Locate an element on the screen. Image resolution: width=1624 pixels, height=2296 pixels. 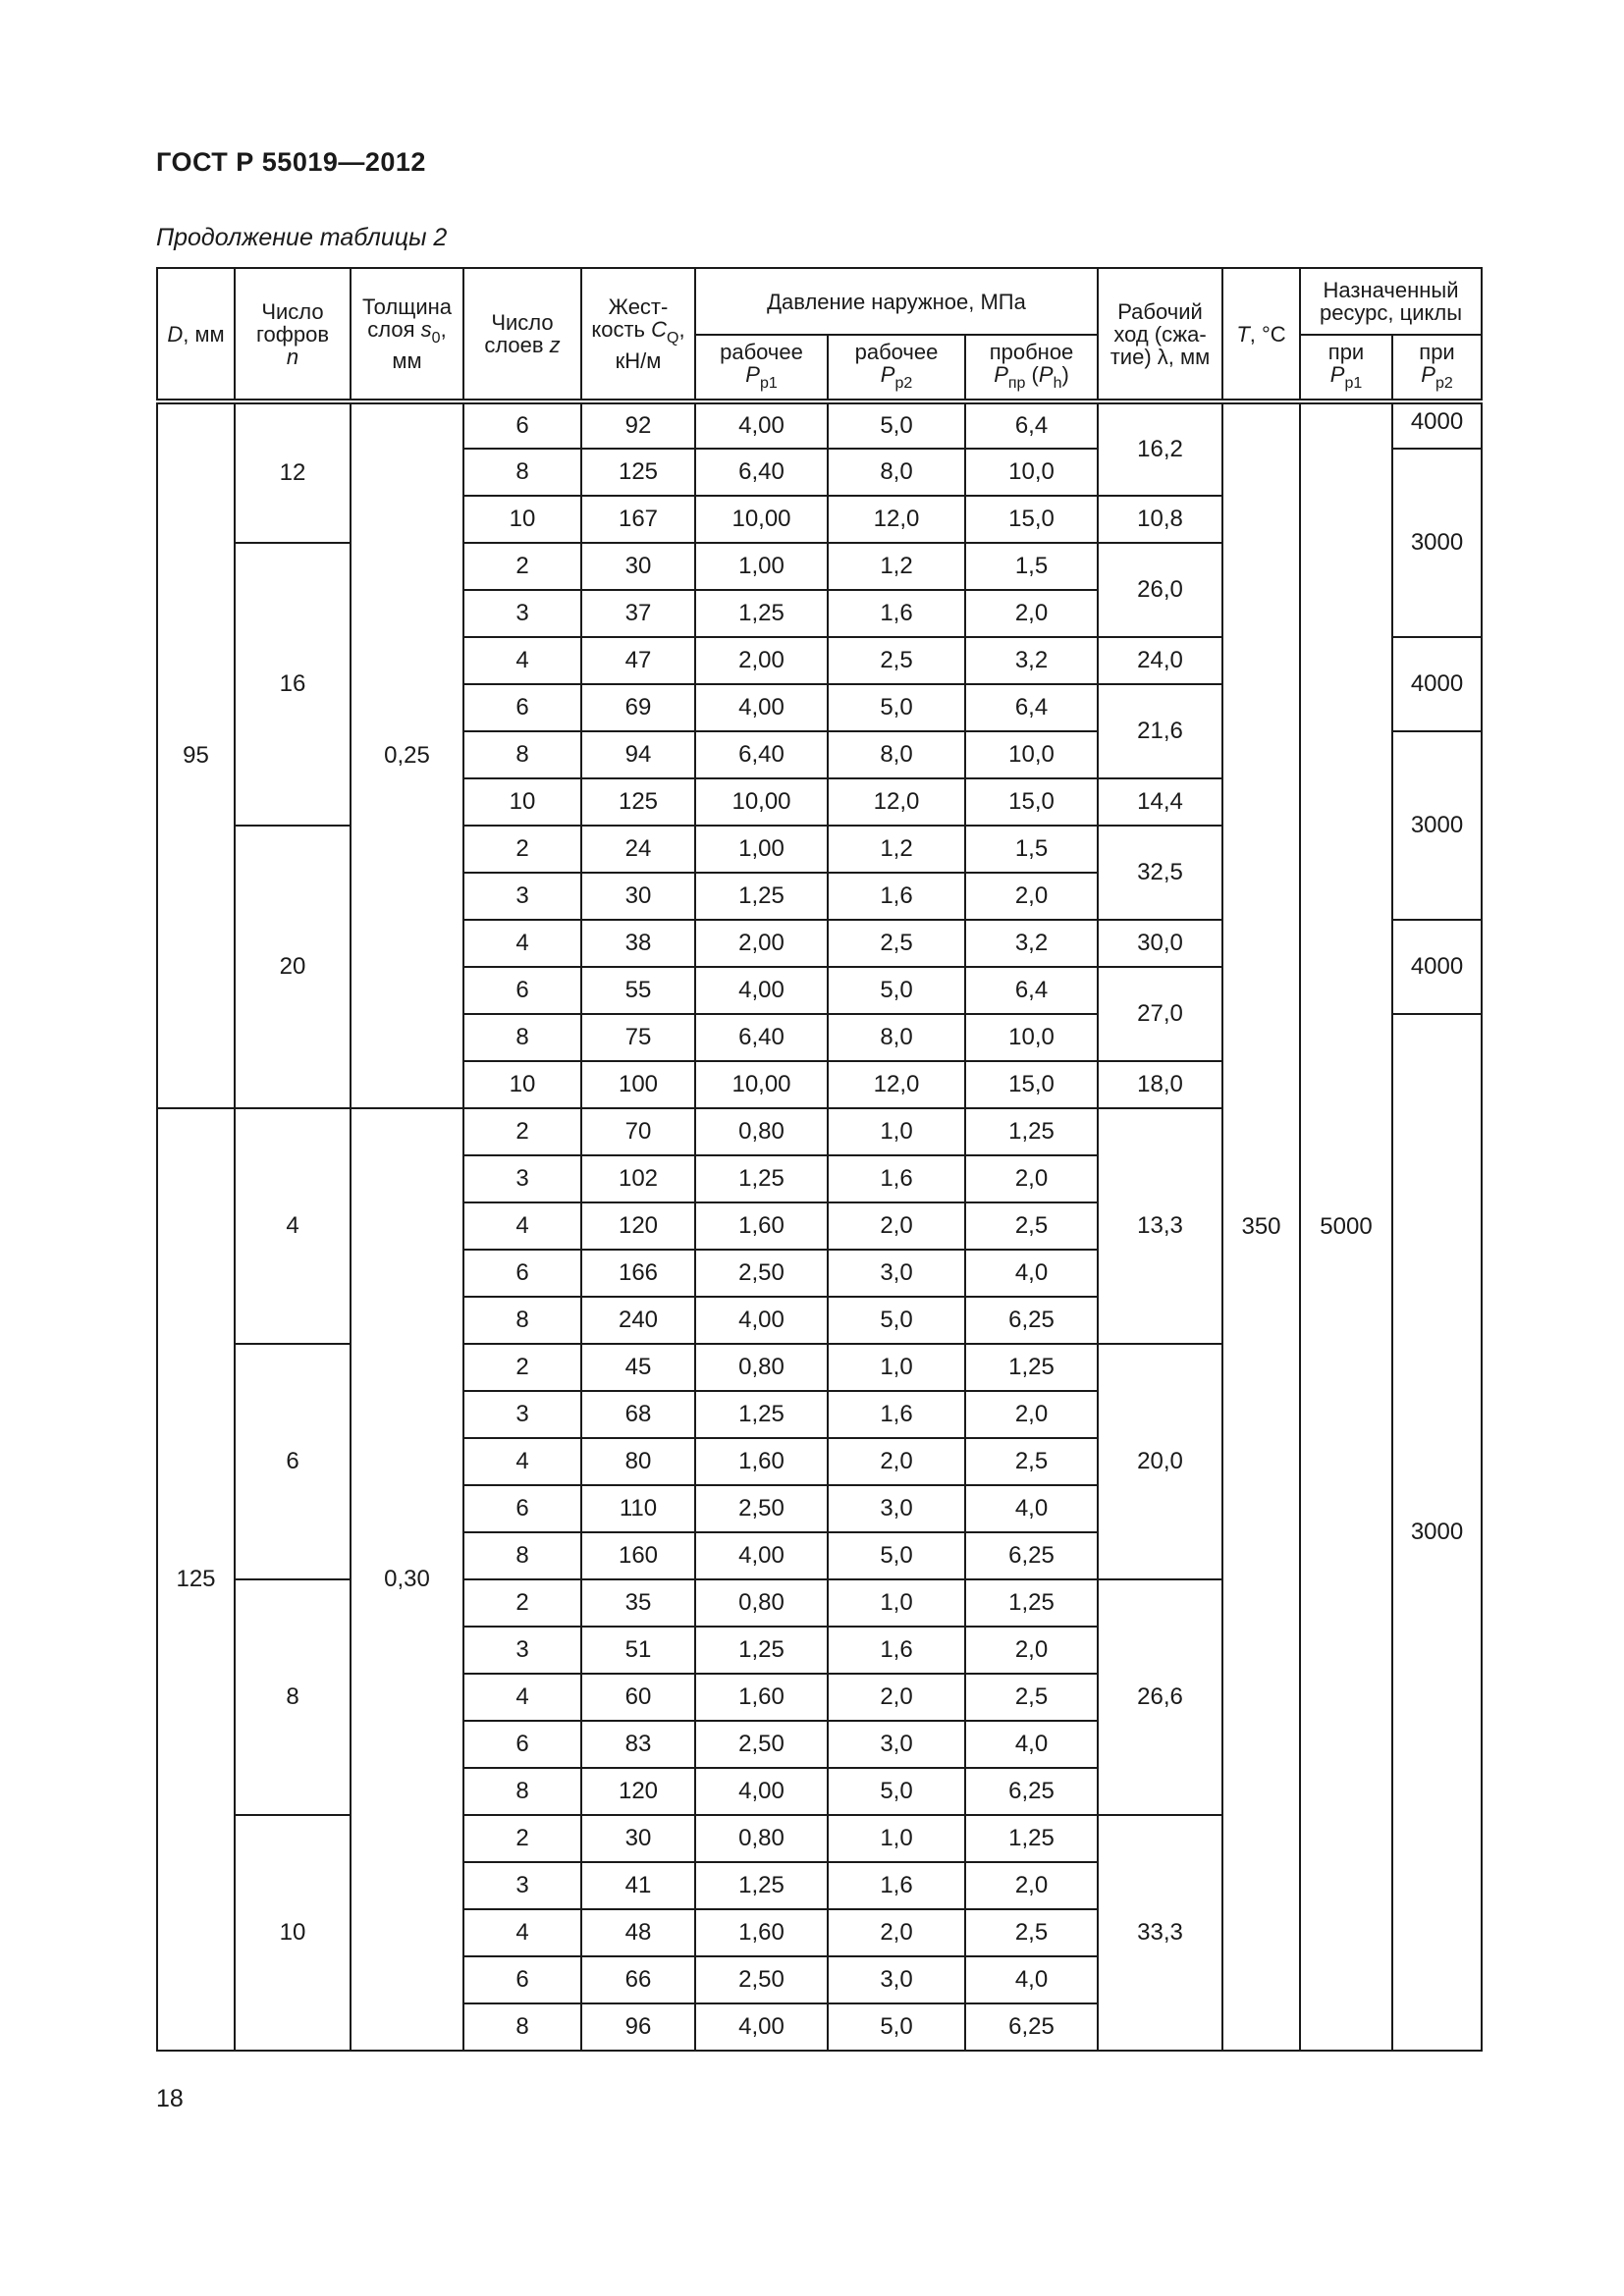
table-row: 8 160 4,00 5,0 6,25 is located at coordinates (819, 1556).